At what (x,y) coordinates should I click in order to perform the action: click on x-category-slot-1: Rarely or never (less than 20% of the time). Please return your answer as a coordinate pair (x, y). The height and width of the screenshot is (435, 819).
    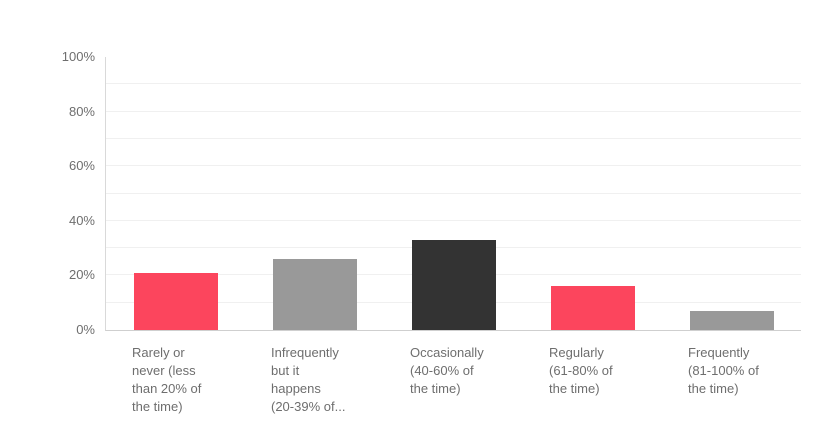
    Looking at the image, I should click on (174, 380).